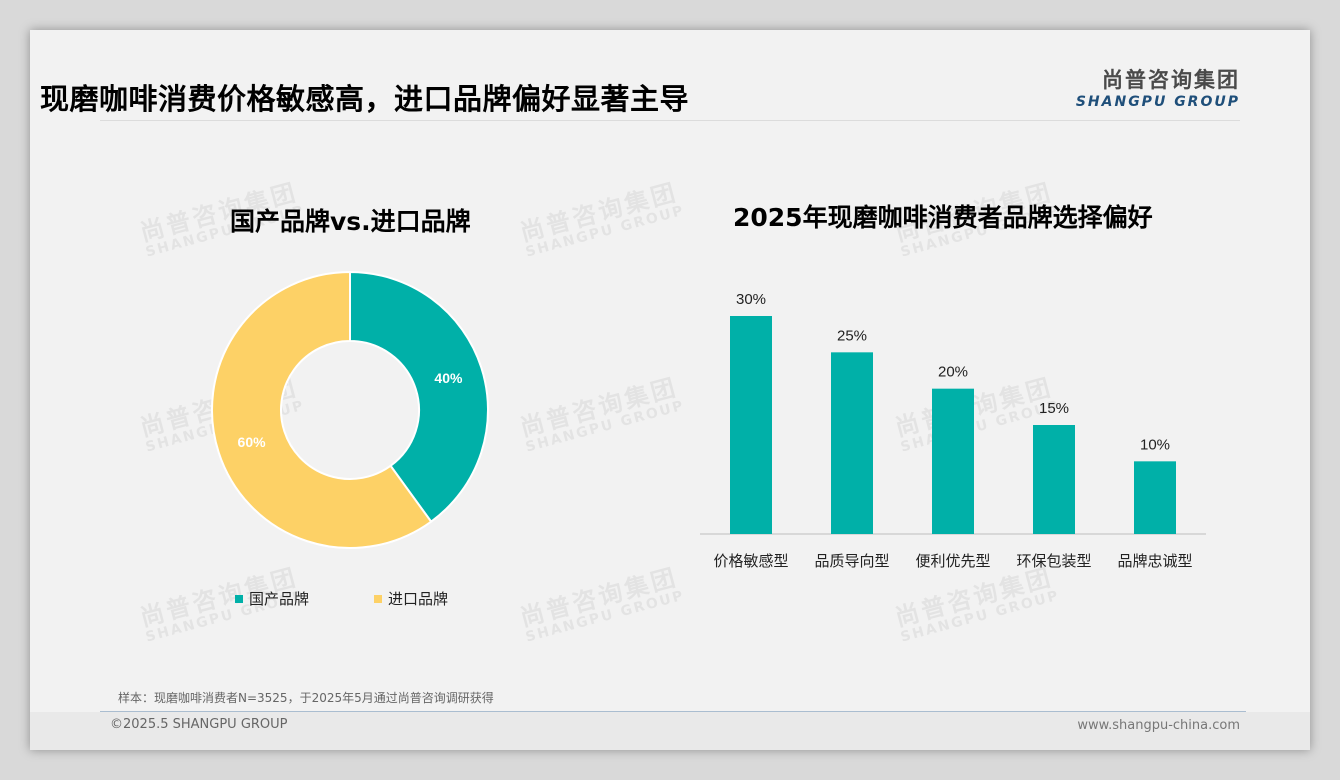 The width and height of the screenshot is (1340, 780). I want to click on legend-item-imported: 进口品牌, so click(411, 598).